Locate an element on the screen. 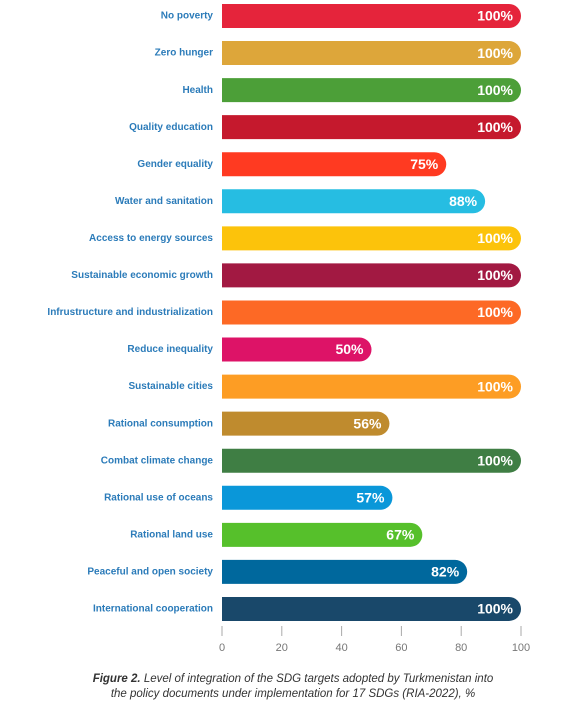  category-label: Infrustructure and industrialization is located at coordinates (130, 312).